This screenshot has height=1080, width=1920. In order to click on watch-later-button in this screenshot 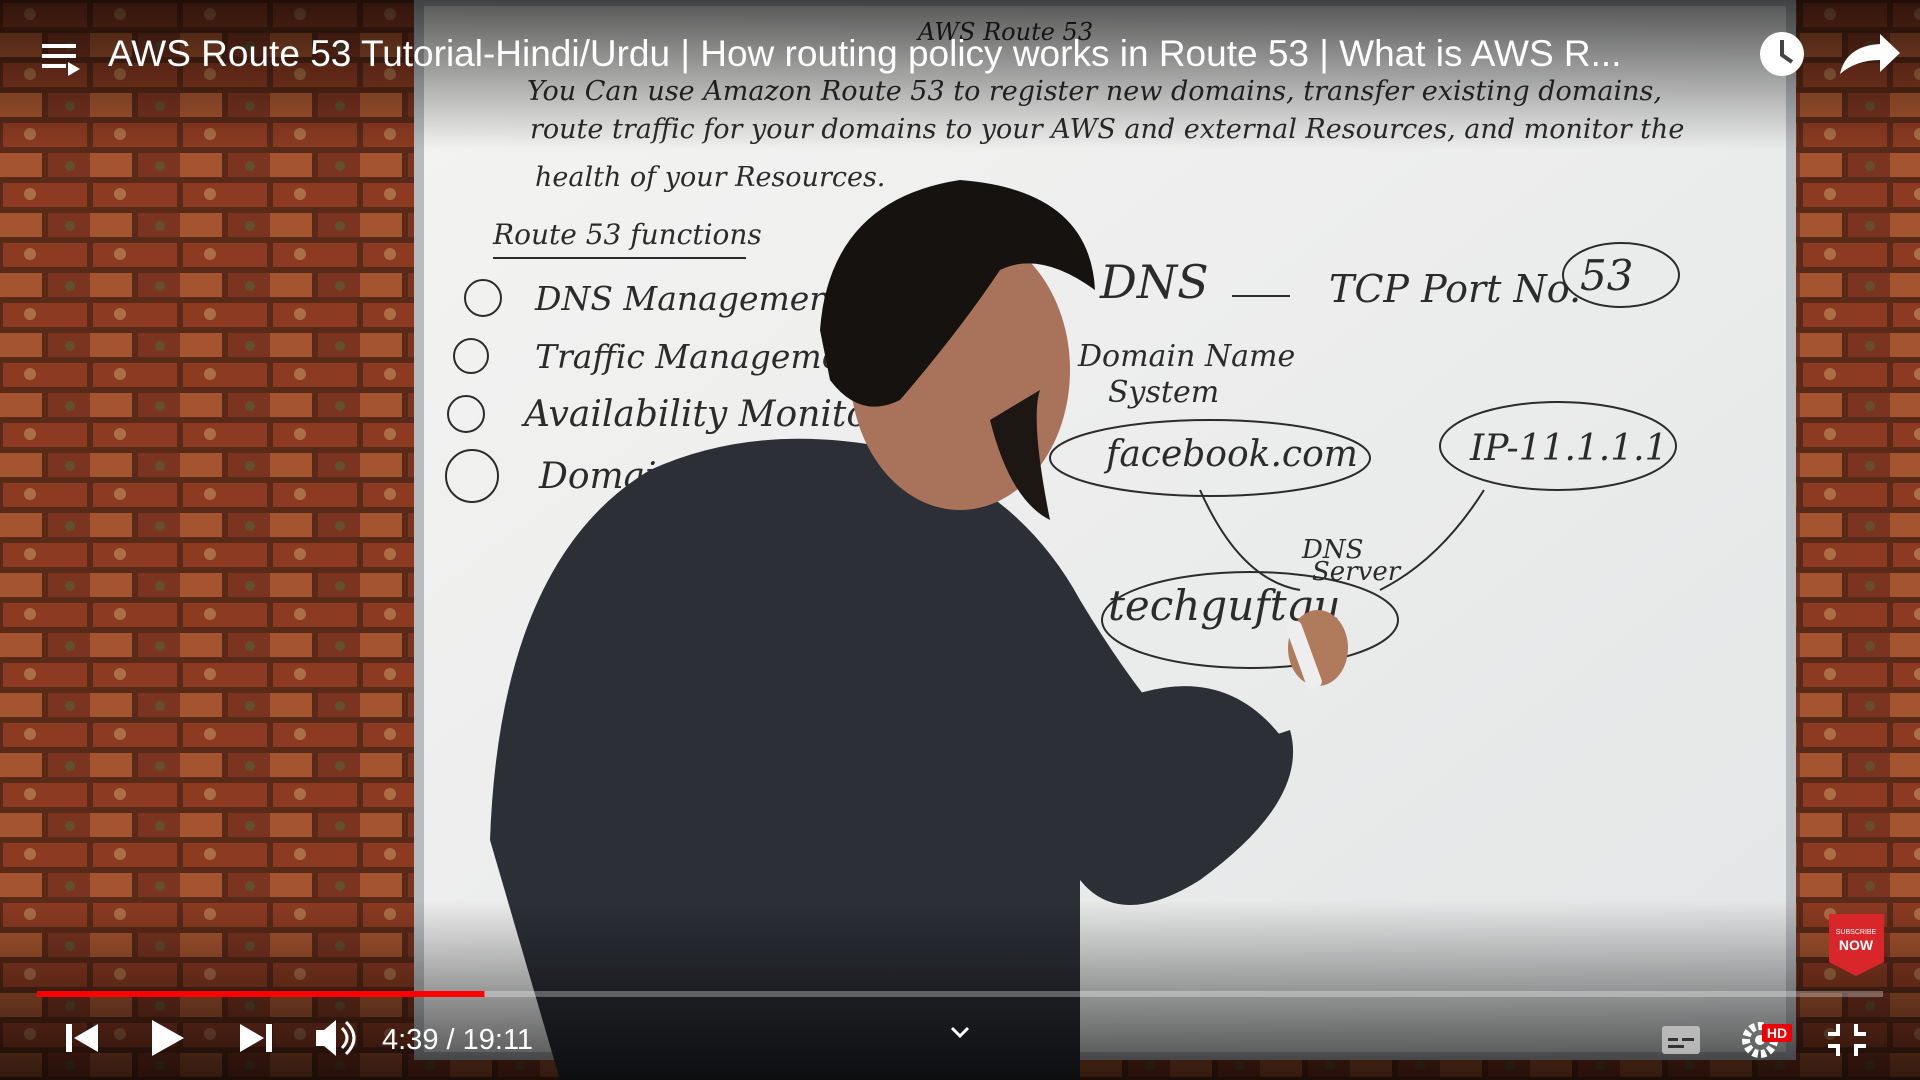, I will do `click(1782, 54)`.